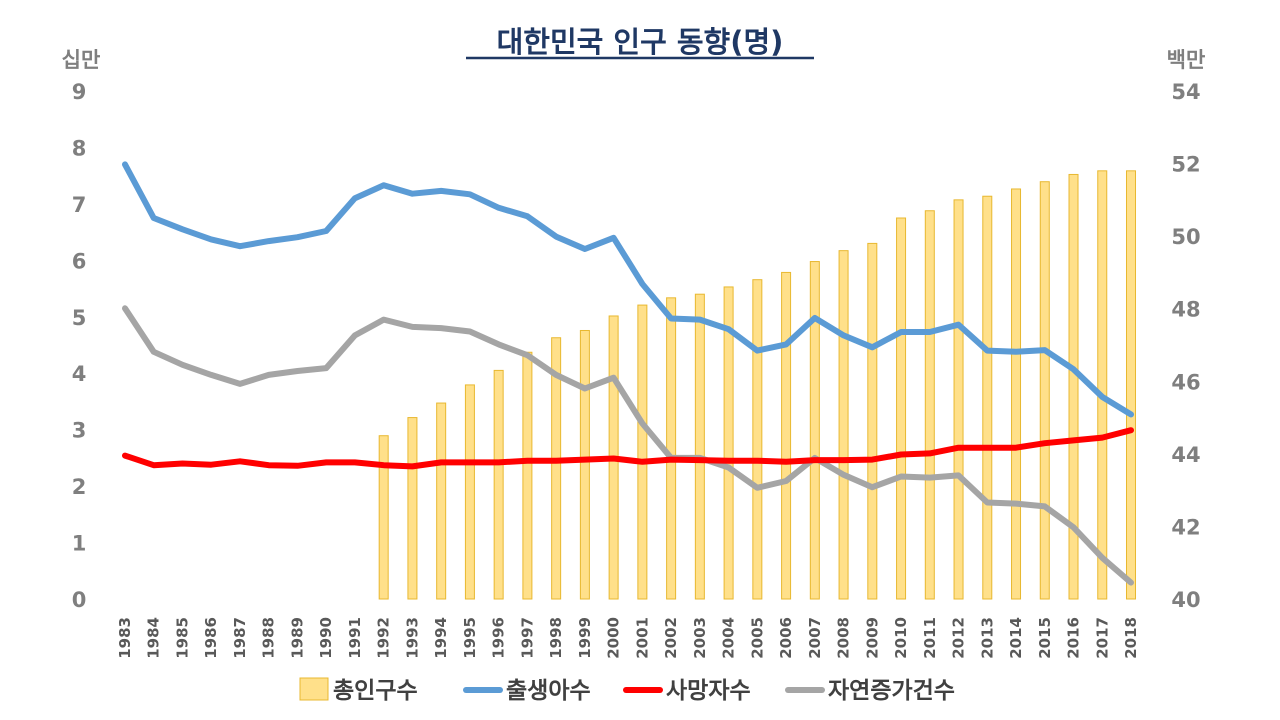  What do you see at coordinates (81, 60) in the screenshot?
I see `y-left-unit-label: 십만` at bounding box center [81, 60].